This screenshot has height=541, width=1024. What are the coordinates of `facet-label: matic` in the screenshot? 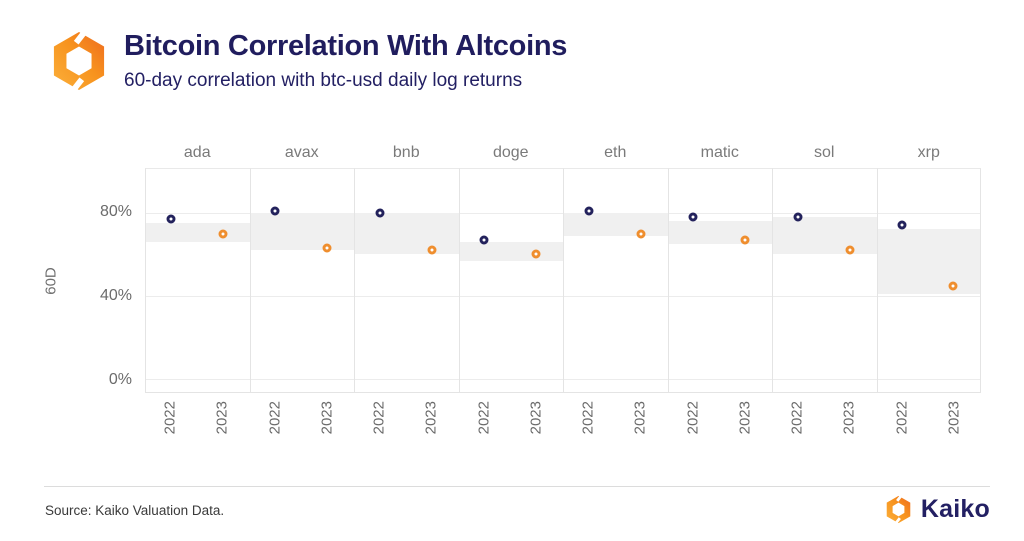 It's located at (719, 152).